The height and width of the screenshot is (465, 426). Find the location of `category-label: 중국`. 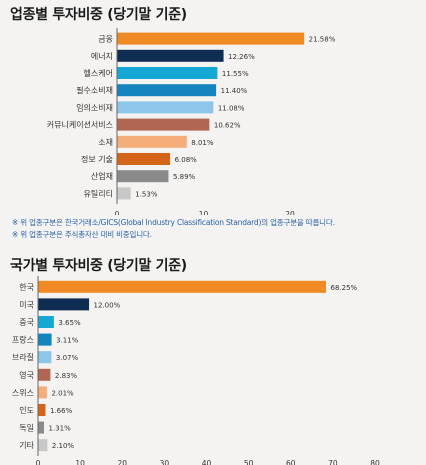

category-label: 중국 is located at coordinates (26, 322).